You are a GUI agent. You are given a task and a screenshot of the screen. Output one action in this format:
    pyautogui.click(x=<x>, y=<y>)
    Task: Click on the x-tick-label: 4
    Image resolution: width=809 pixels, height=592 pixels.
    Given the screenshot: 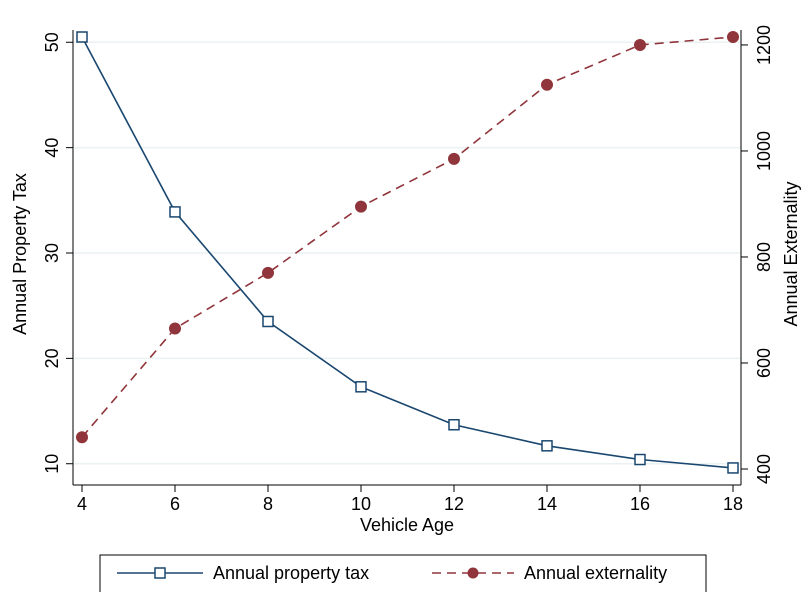 What is the action you would take?
    pyautogui.click(x=82, y=504)
    